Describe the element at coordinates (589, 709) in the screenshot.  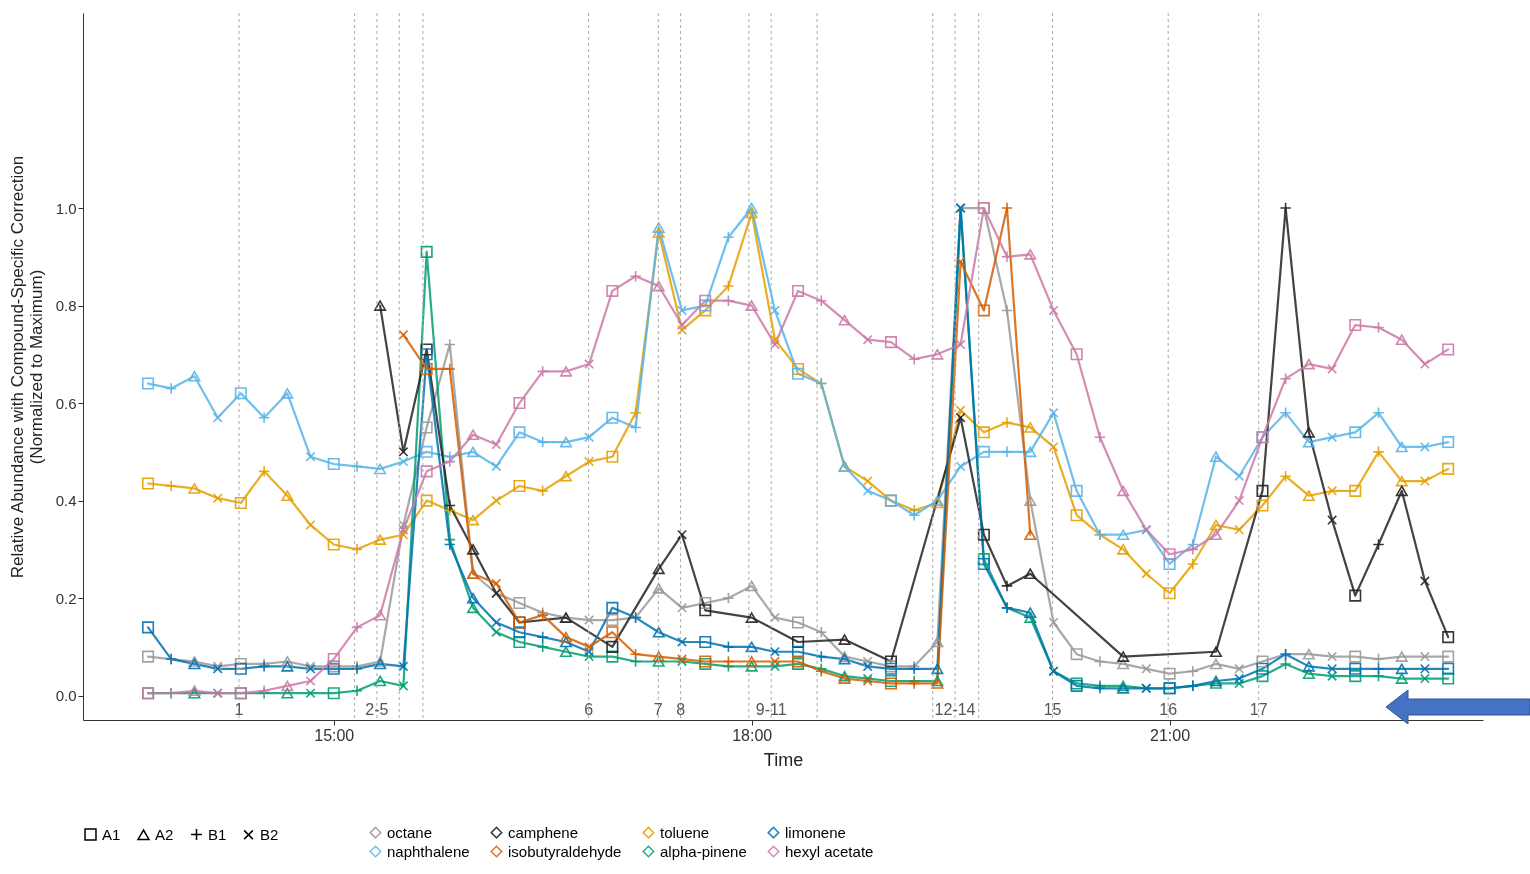
I see `annotation: 6` at that location.